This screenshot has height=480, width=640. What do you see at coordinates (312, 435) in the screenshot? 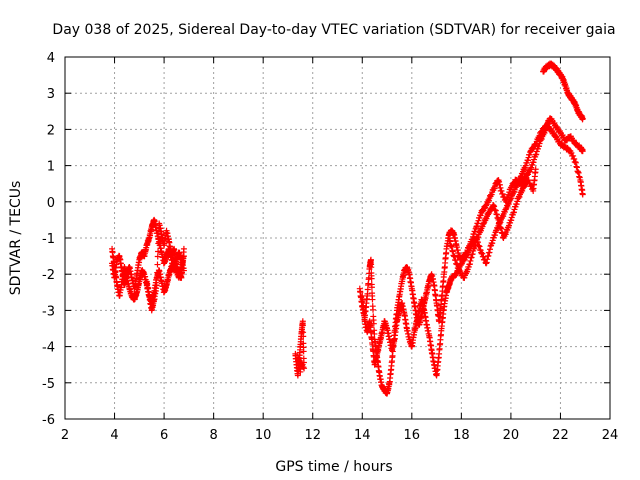
I see `x-tick-label: 12` at bounding box center [312, 435].